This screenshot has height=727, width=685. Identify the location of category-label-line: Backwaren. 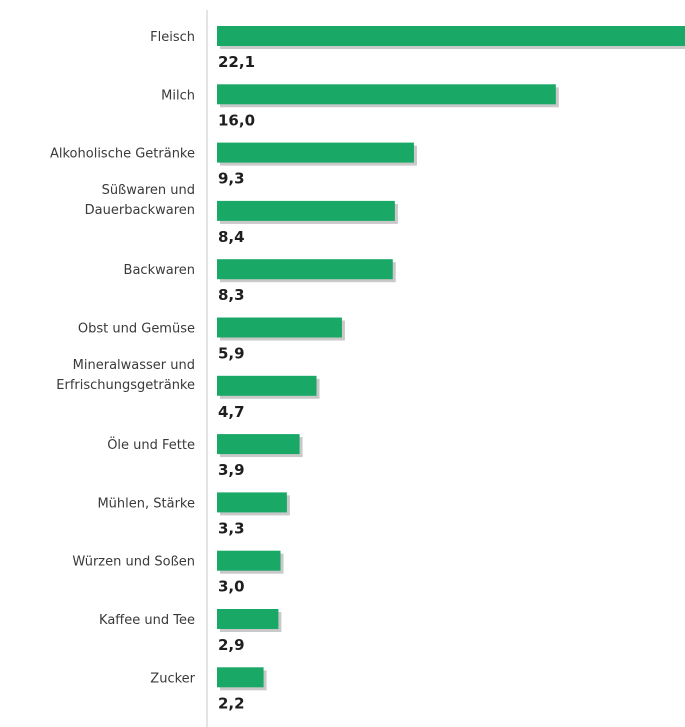
(159, 270).